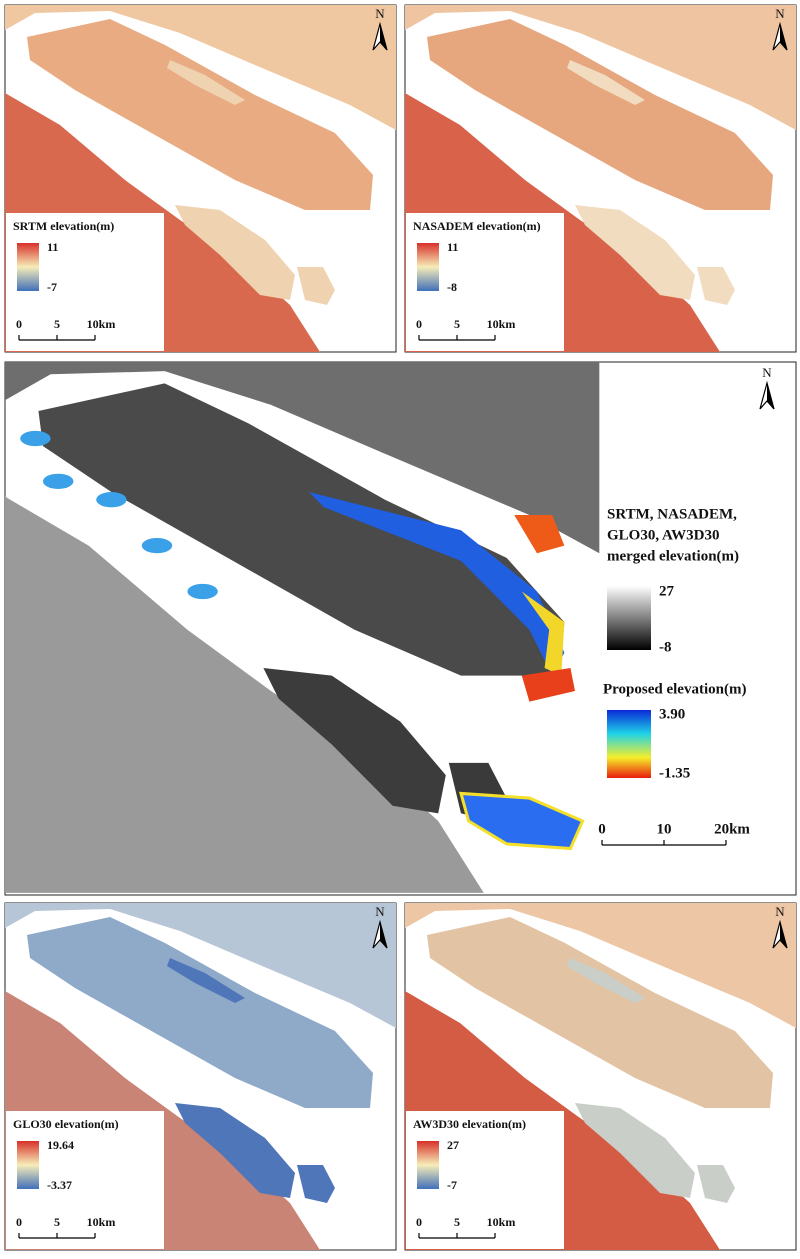  I want to click on scale-label: 10, so click(664, 829).